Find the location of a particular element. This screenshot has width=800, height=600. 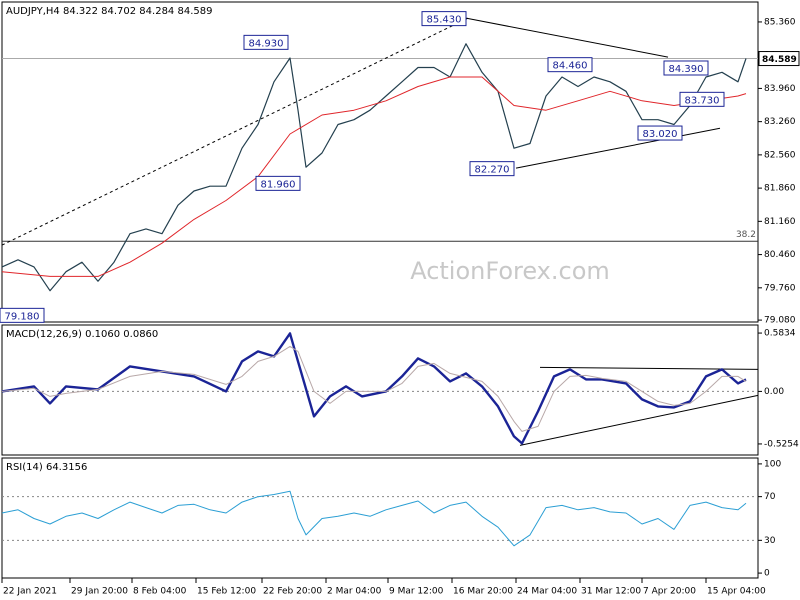

x-tick-label: 9 Mar 12:00 is located at coordinates (416, 592).